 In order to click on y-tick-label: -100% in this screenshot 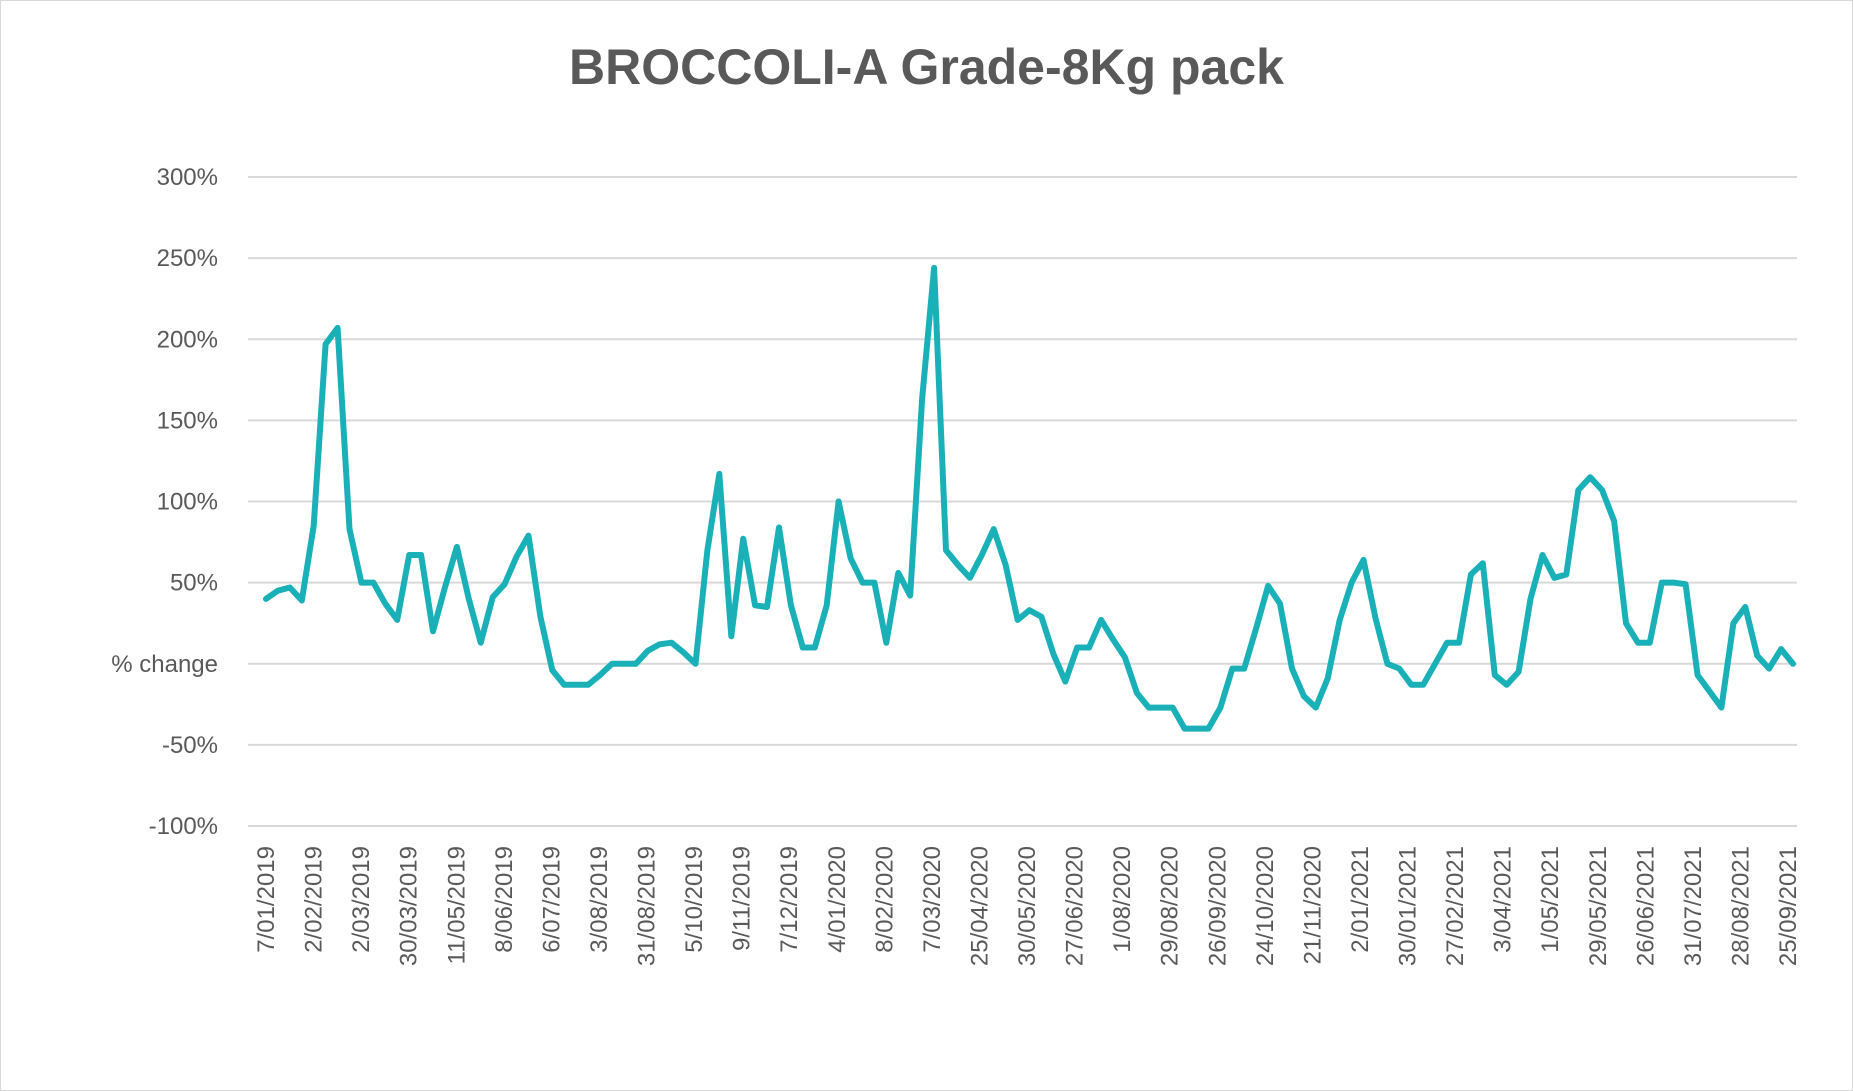, I will do `click(183, 826)`.